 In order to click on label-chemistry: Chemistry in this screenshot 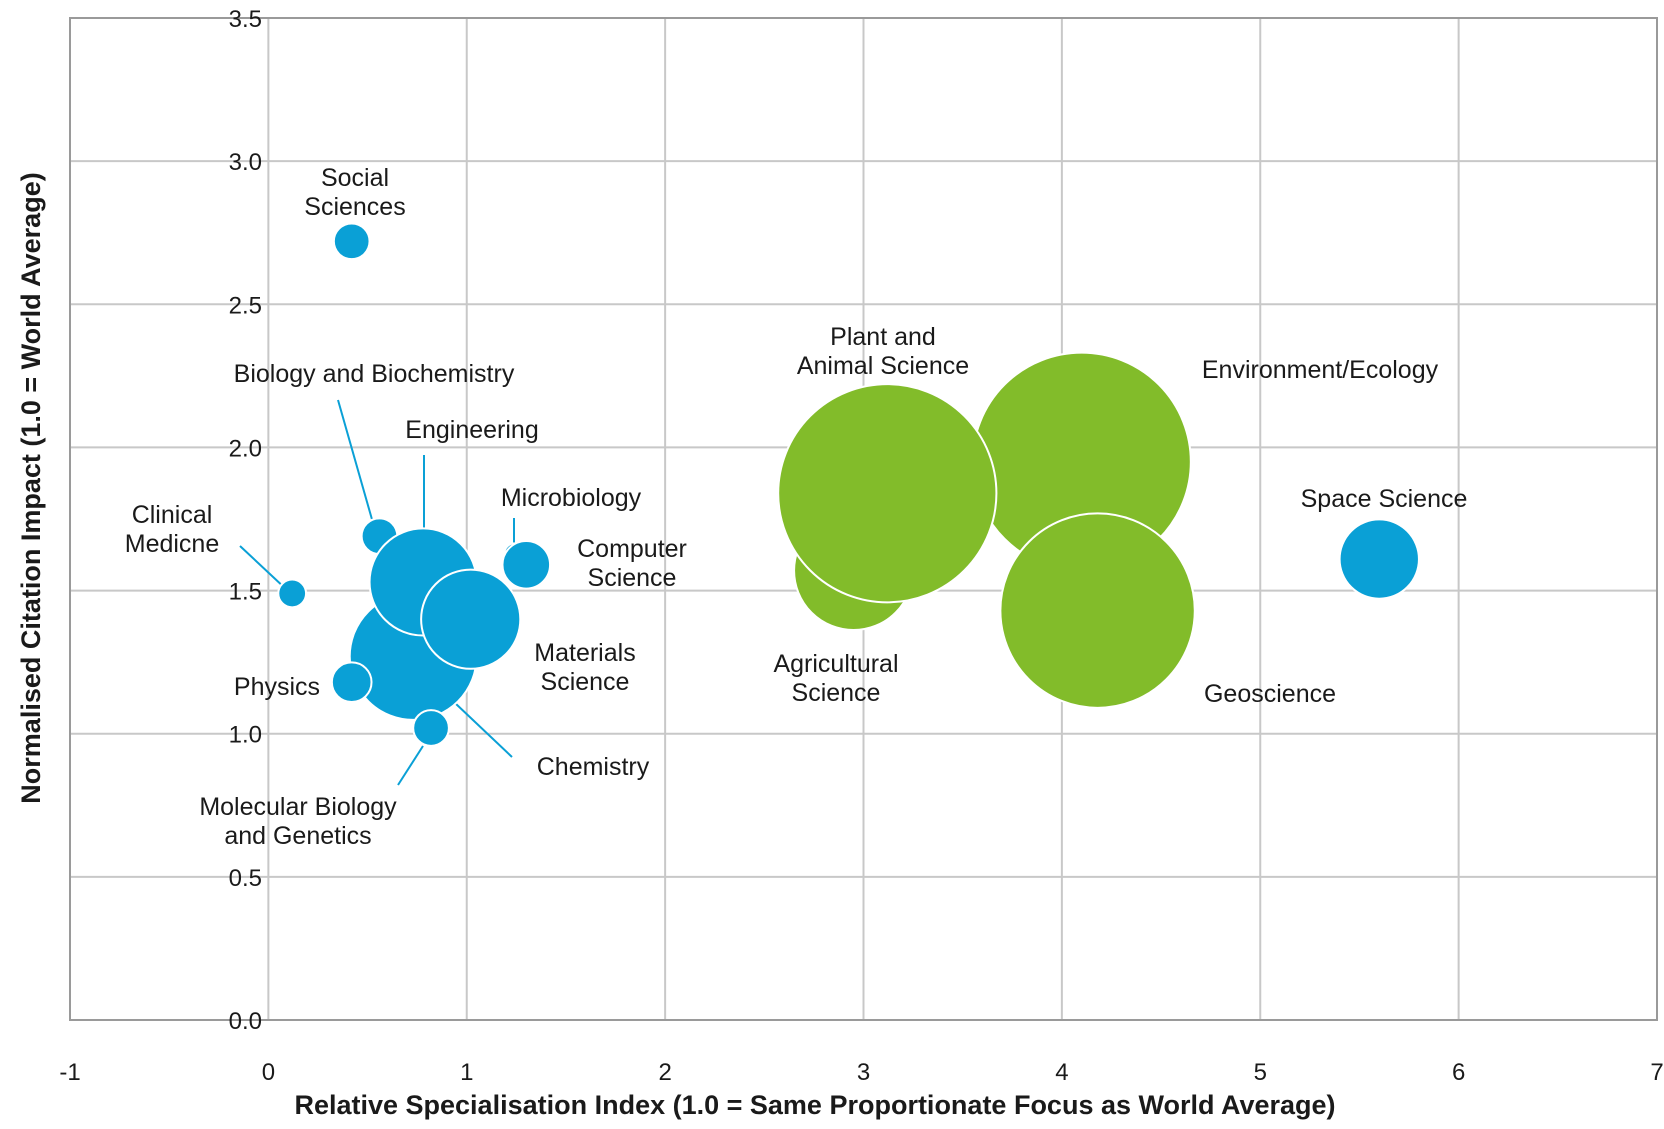, I will do `click(593, 767)`.